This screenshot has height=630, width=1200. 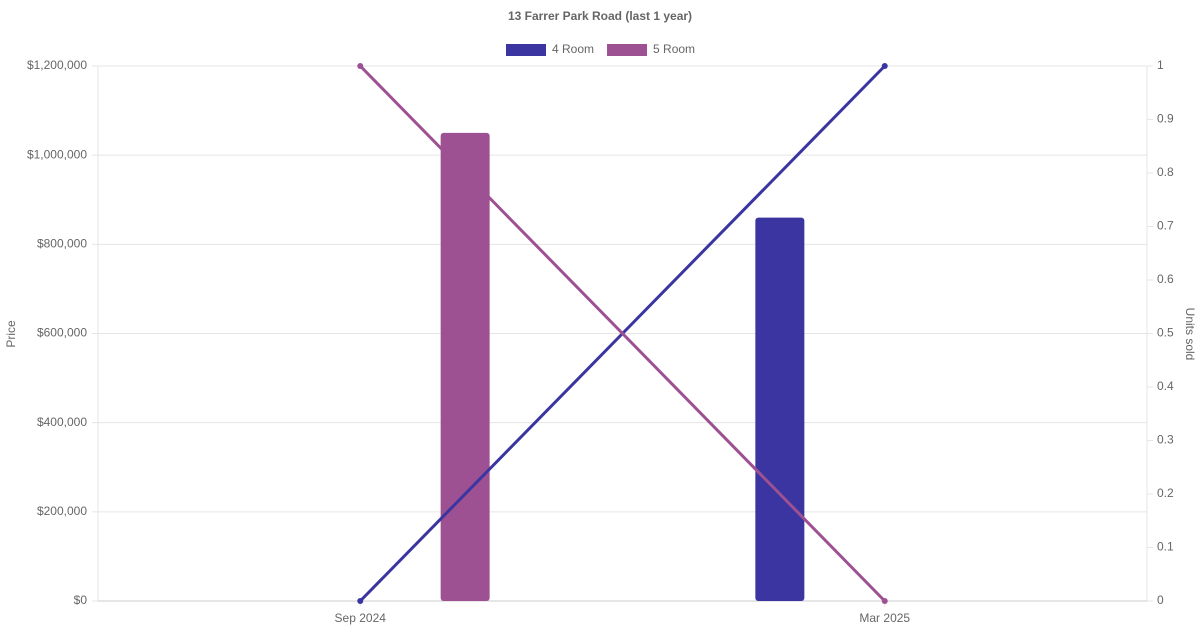 What do you see at coordinates (1160, 600) in the screenshot?
I see `y2-tick-label: 0` at bounding box center [1160, 600].